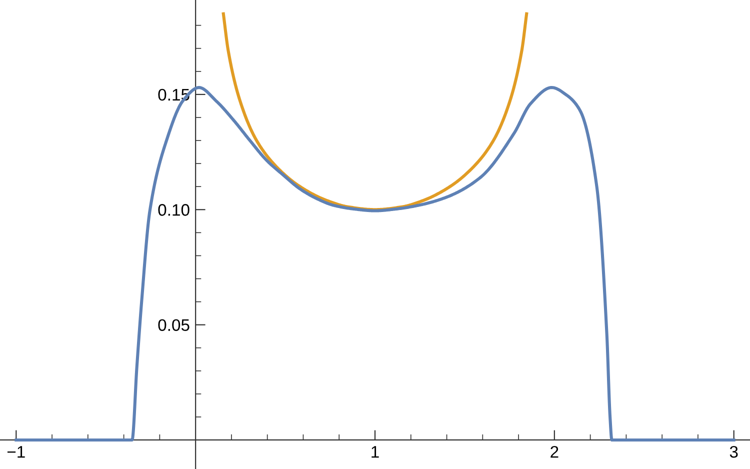  Describe the element at coordinates (375, 452) in the screenshot. I see `x-tick-label: 1` at that location.